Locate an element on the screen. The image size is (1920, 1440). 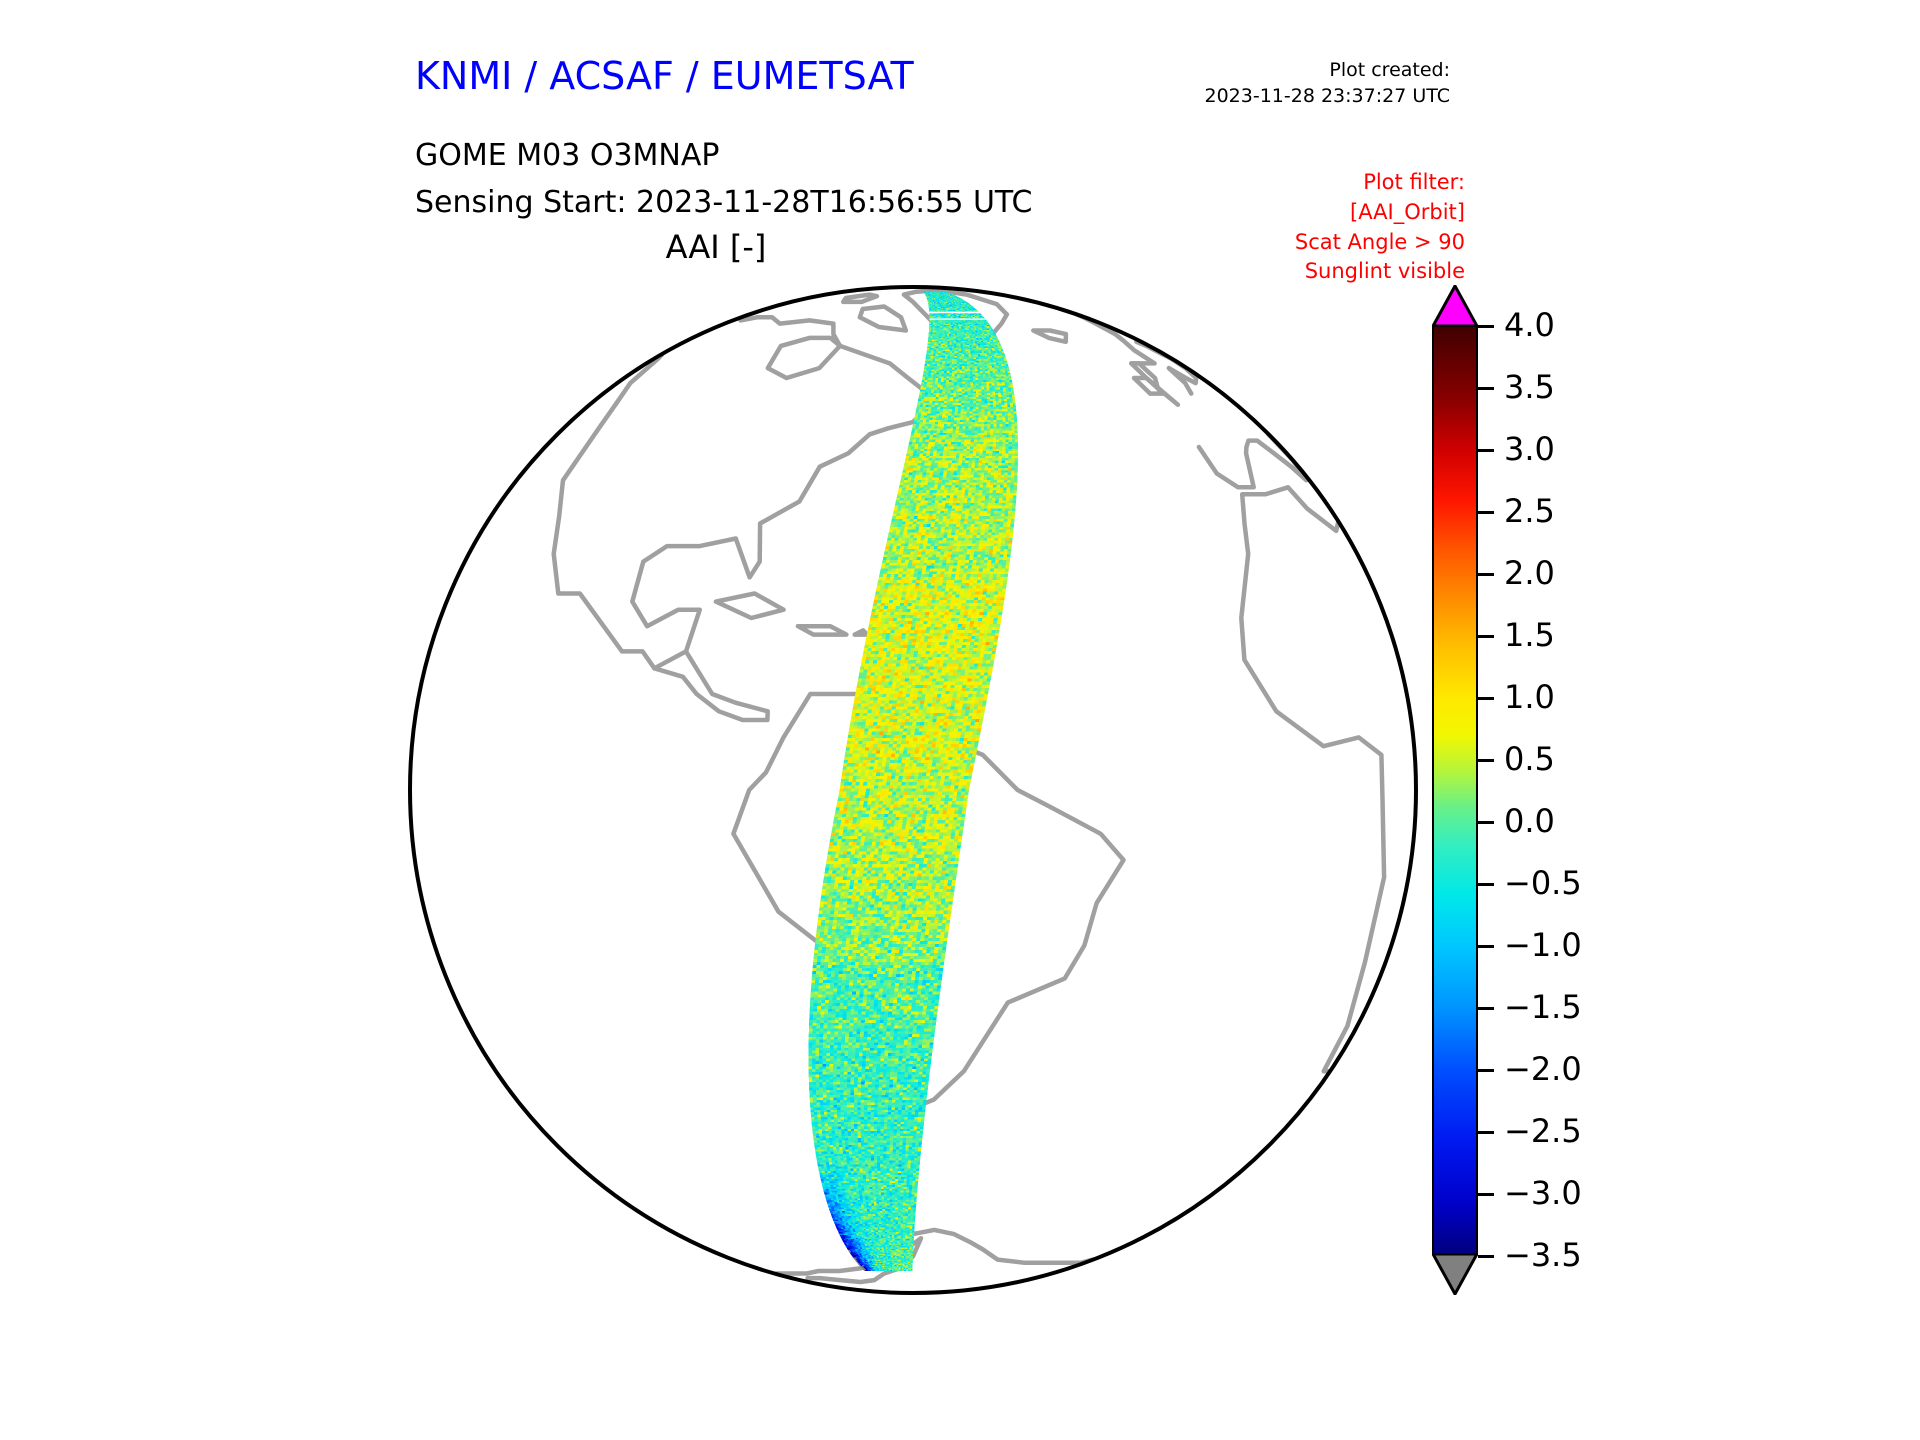
colorbar-gradient is located at coordinates (1455, 790).